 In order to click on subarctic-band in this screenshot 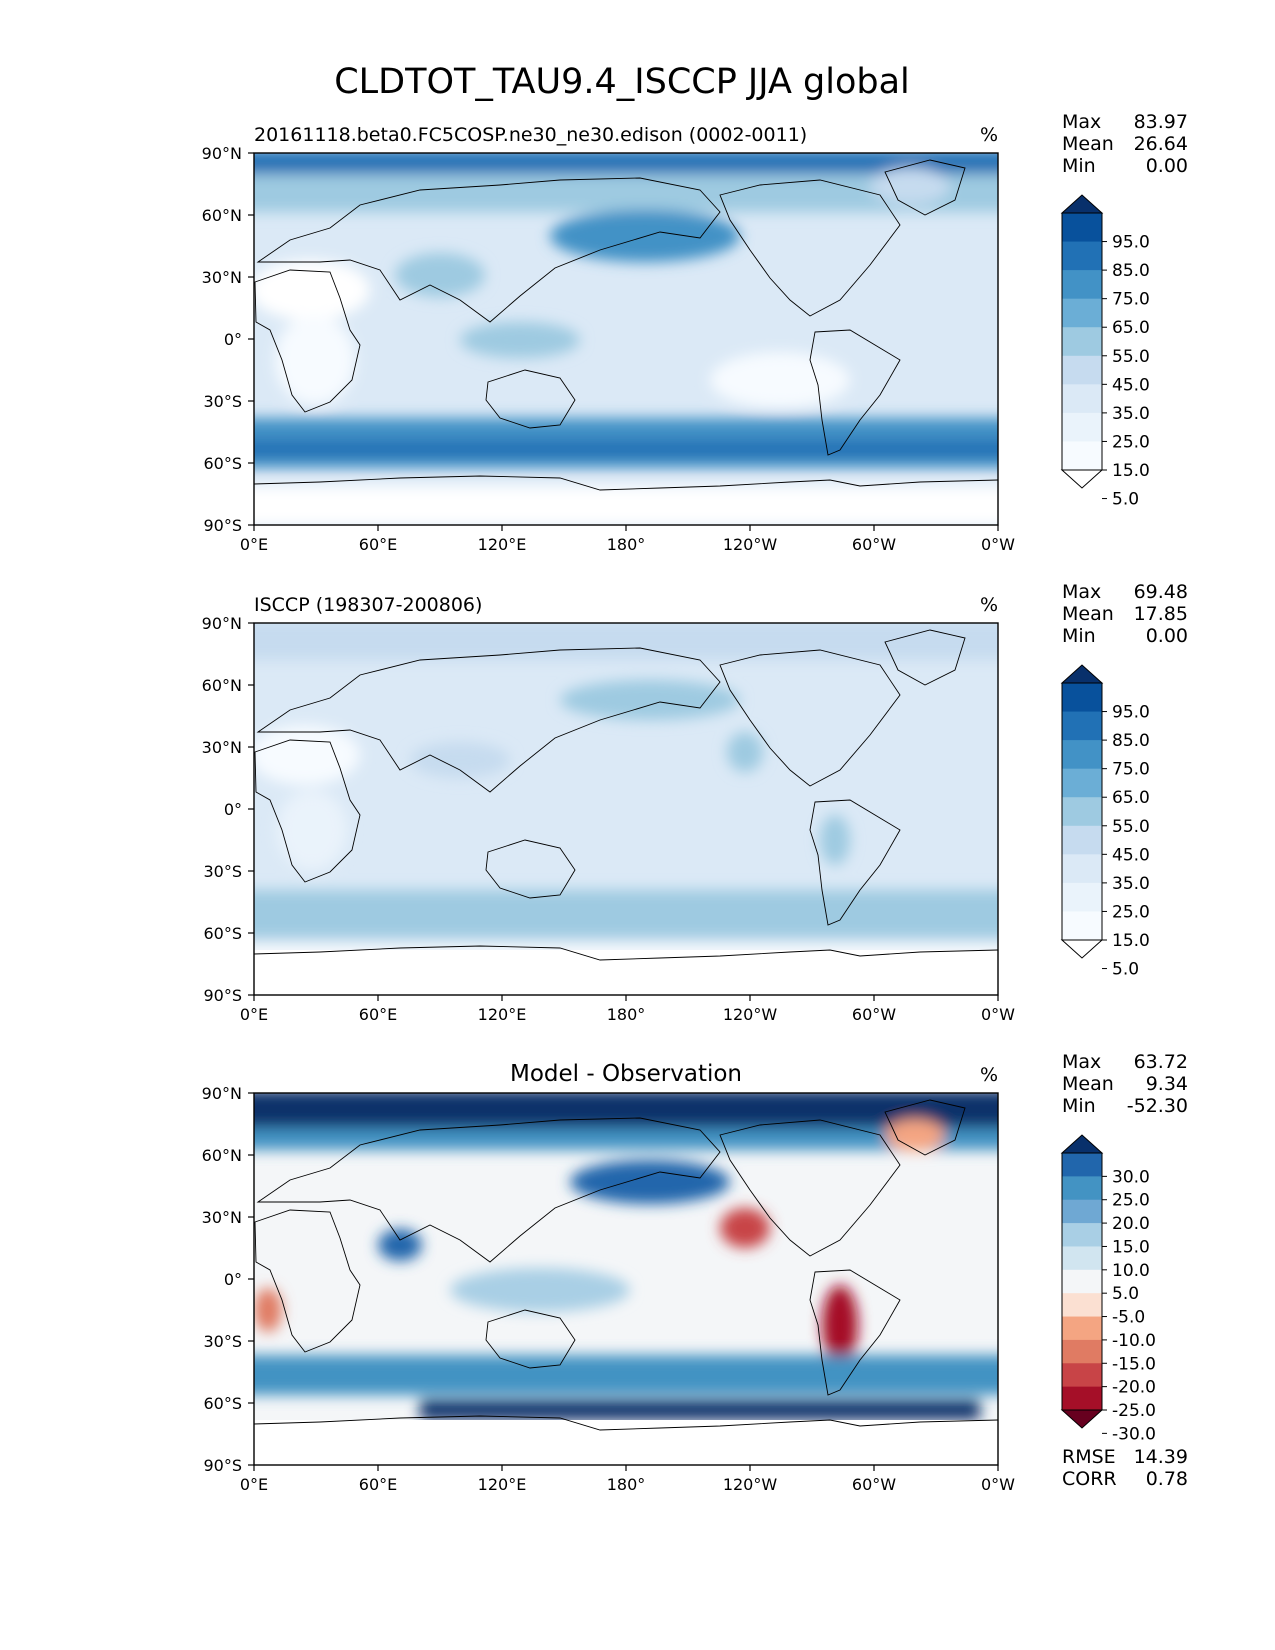, I will do `click(626, 1139)`.